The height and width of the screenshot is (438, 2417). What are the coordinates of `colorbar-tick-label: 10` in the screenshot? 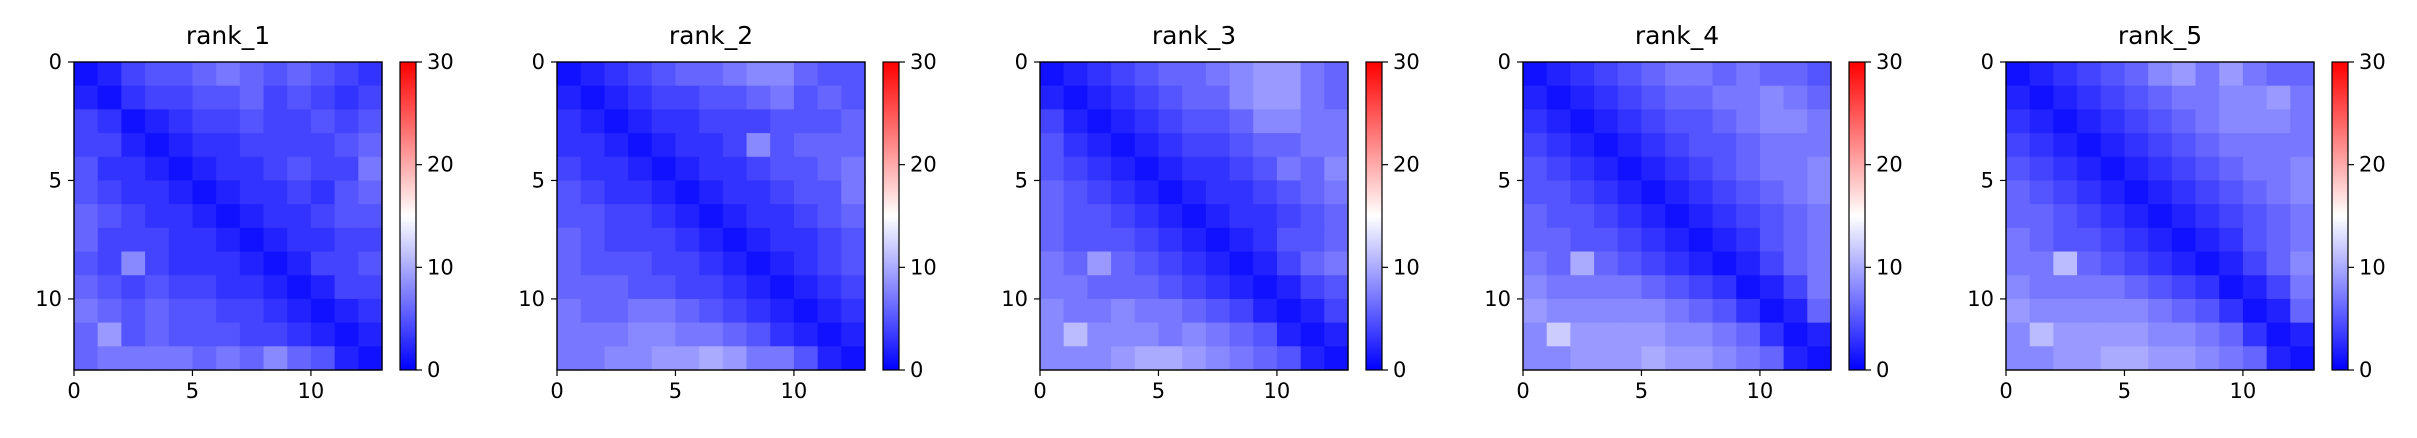 It's located at (440, 267).